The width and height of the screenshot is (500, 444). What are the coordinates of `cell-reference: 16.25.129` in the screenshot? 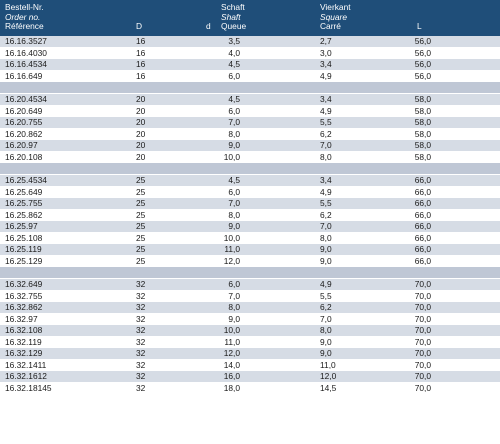 It's located at (24, 260).